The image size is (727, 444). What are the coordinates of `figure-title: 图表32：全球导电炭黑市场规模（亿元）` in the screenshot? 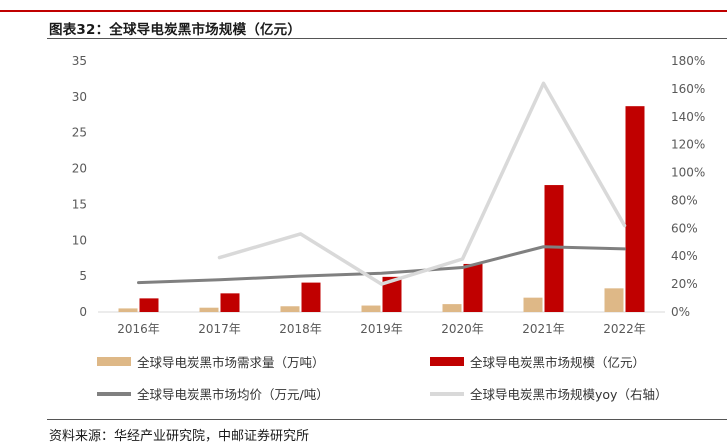 It's located at (175, 30).